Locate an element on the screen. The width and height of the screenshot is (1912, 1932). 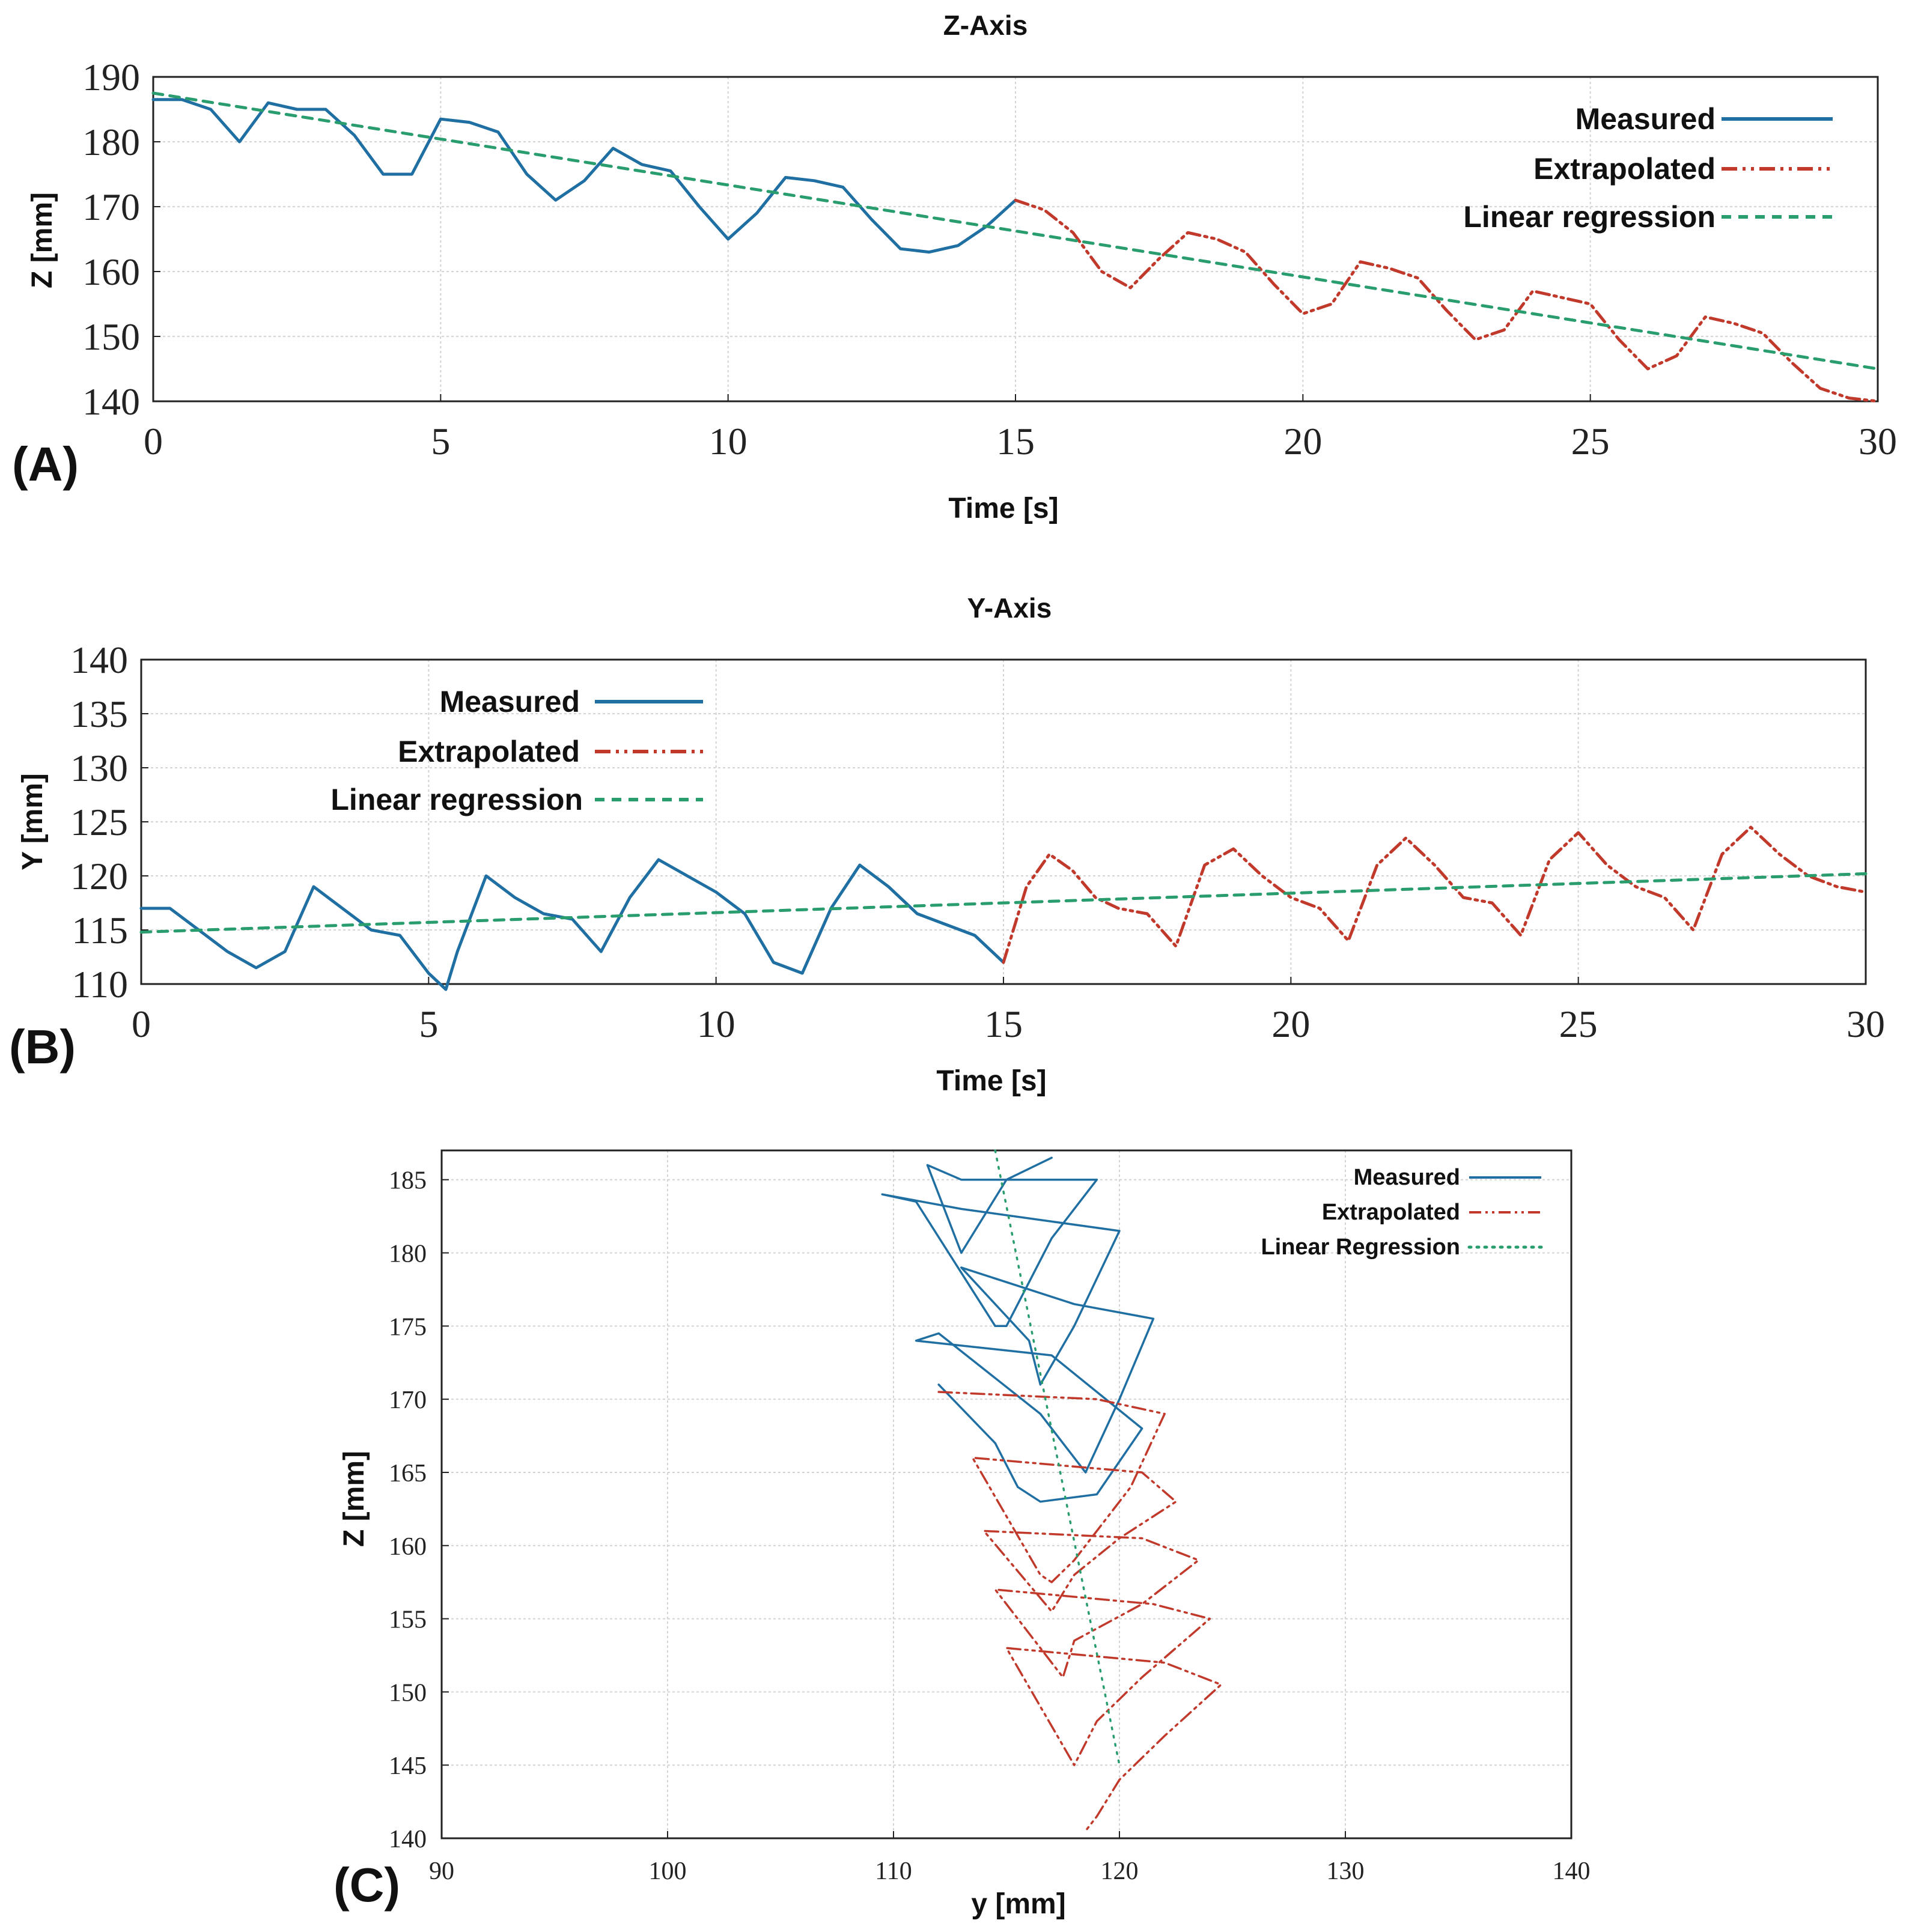
panel-c-series-measured is located at coordinates (1018, 1330).